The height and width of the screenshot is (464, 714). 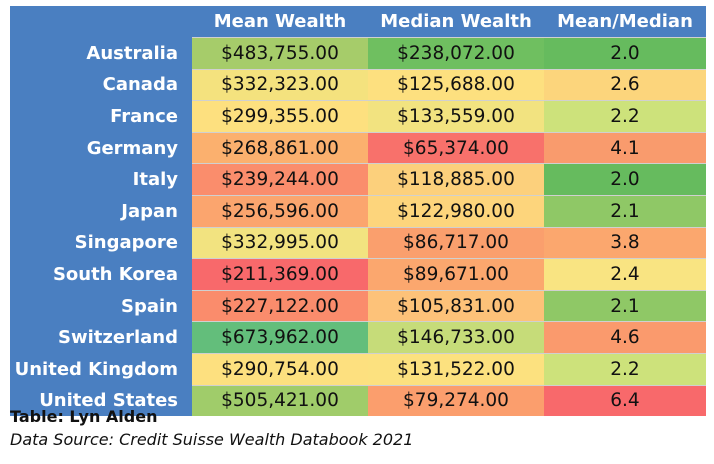 I want to click on median-wealth-cell: $79,274.00, so click(x=456, y=400).